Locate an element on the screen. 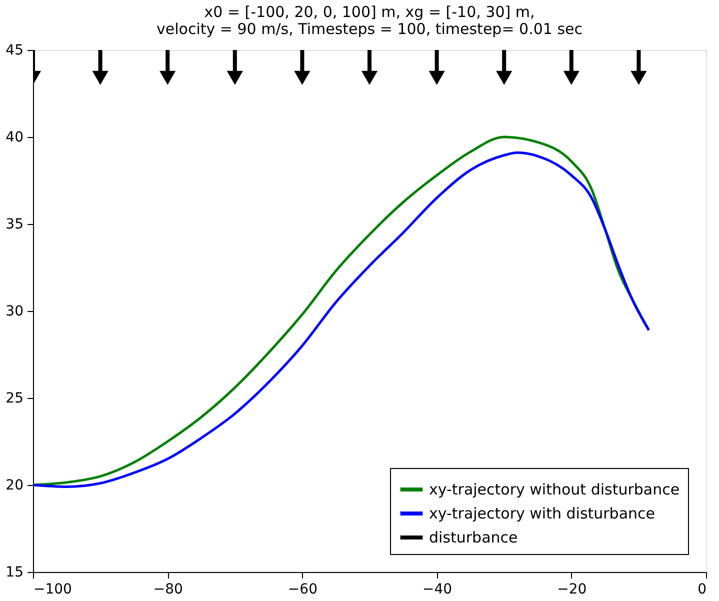  legend-label: disturbance is located at coordinates (473, 537).